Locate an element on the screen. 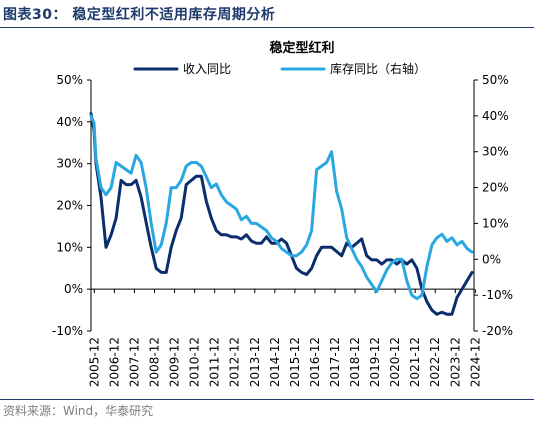 The width and height of the screenshot is (534, 423). right-tick-label: -20% is located at coordinates (497, 331).